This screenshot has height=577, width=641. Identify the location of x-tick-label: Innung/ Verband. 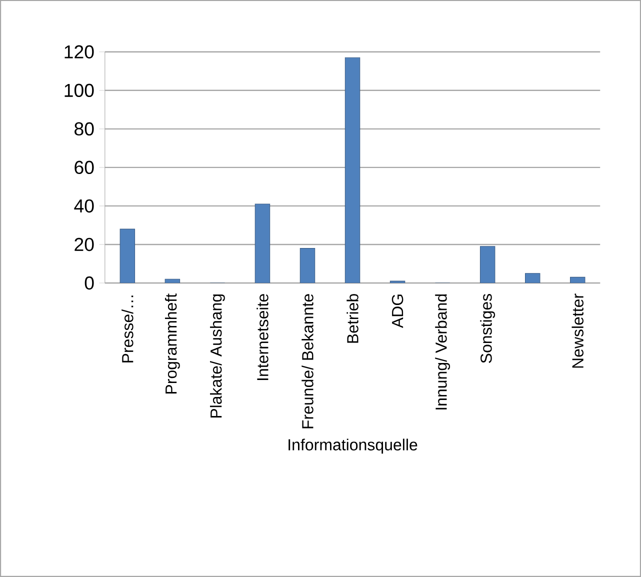
(442, 352).